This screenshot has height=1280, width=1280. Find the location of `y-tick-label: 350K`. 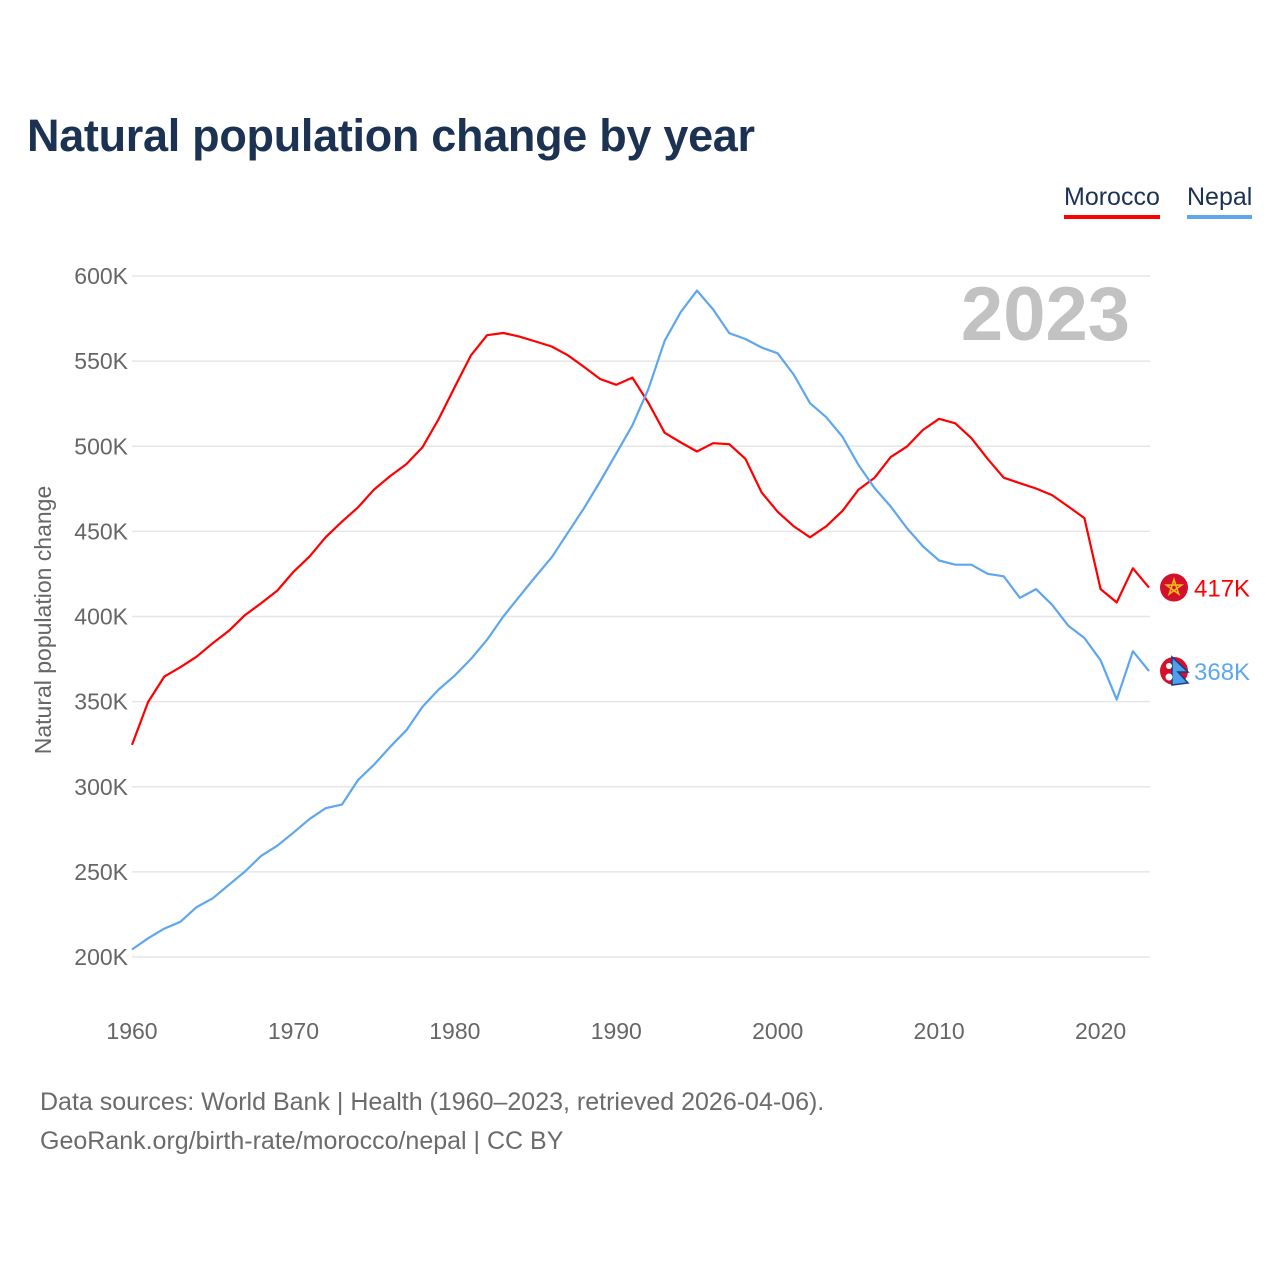

y-tick-label: 350K is located at coordinates (101, 702).